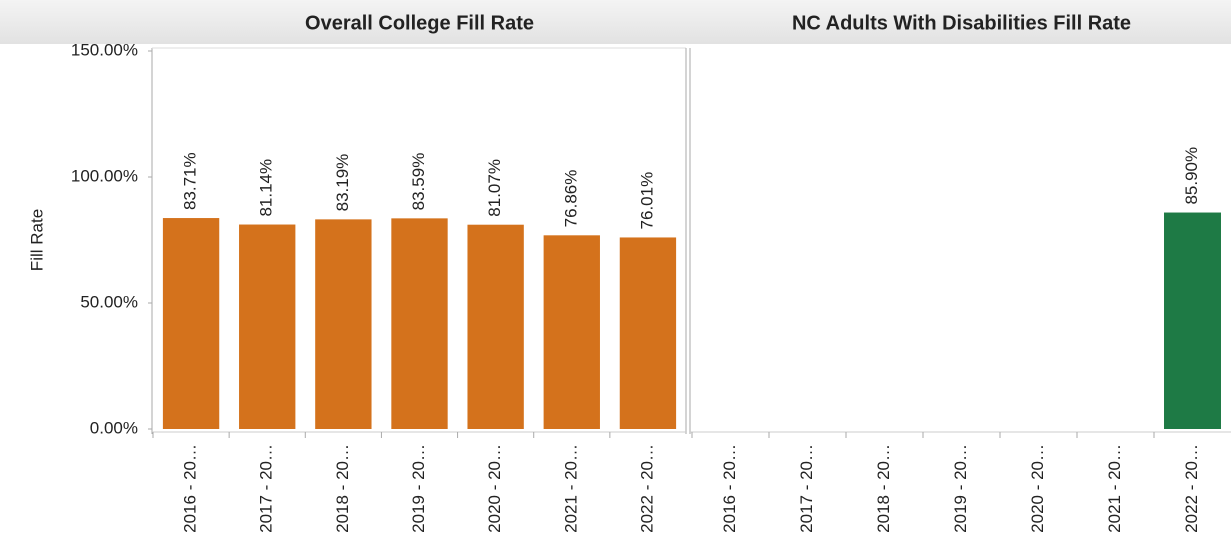 Image resolution: width=1231 pixels, height=556 pixels. Describe the element at coordinates (419, 23) in the screenshot. I see `panel-title: Overall College Fill Rate` at that location.